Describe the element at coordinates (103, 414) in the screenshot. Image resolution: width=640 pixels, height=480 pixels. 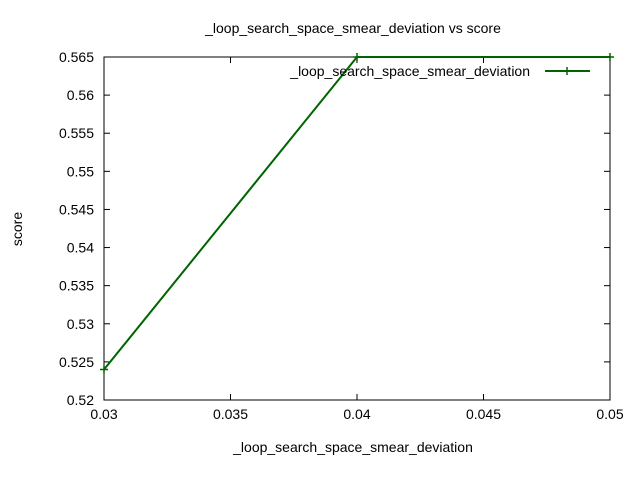
I see `x-tick-label: 0.03` at that location.